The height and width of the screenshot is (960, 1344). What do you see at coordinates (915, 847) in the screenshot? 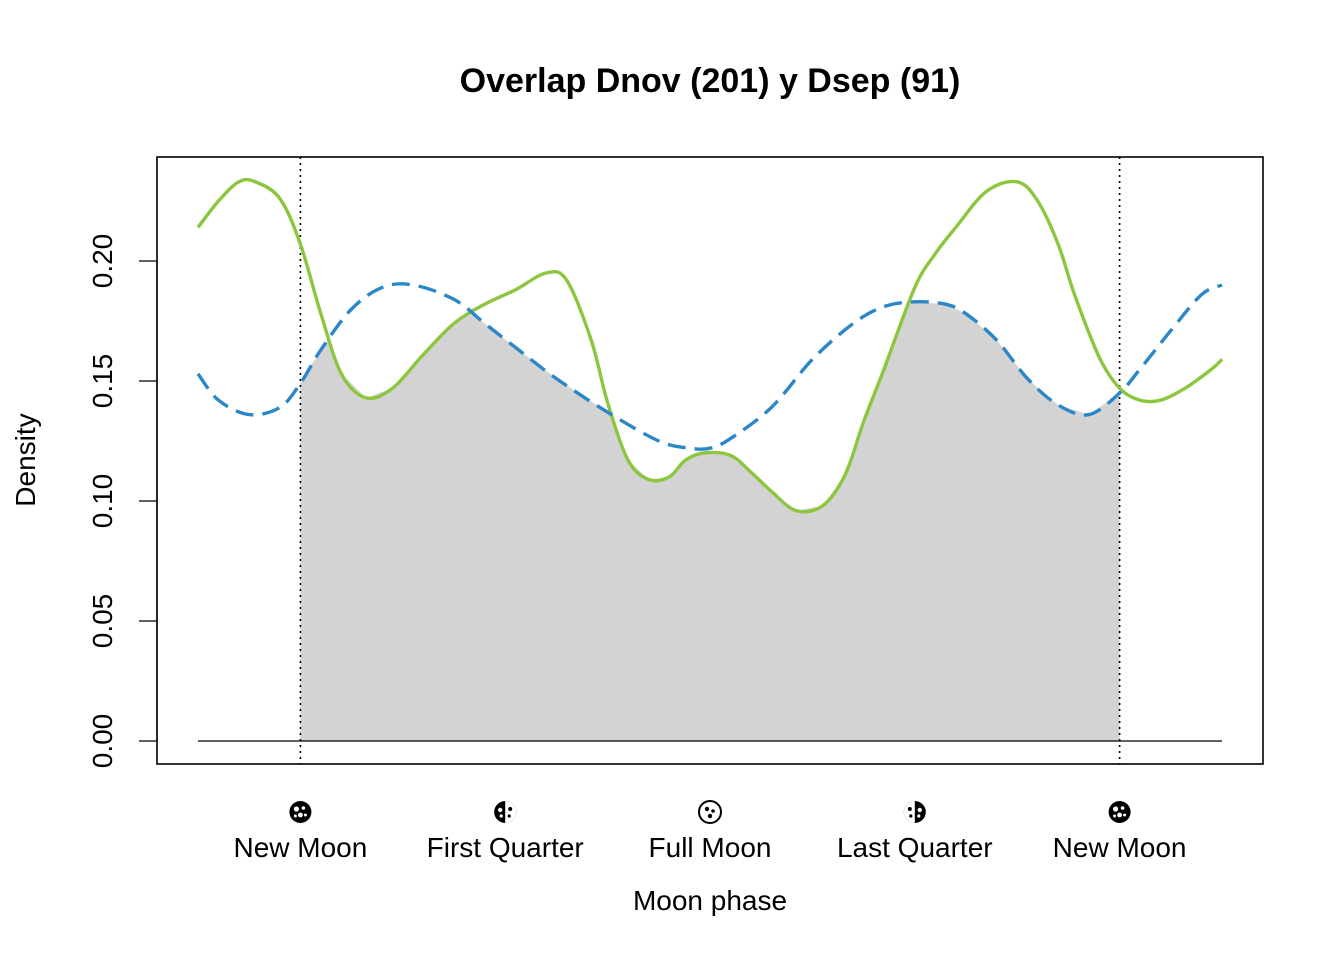
I see `x-tick-label: Last Quarter` at bounding box center [915, 847].